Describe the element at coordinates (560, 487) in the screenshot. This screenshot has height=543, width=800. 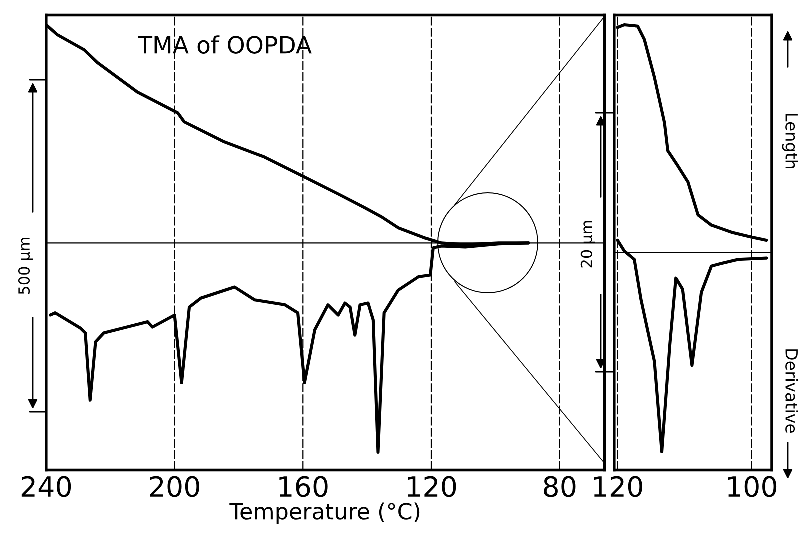
I see `x-tick-label: 80` at that location.